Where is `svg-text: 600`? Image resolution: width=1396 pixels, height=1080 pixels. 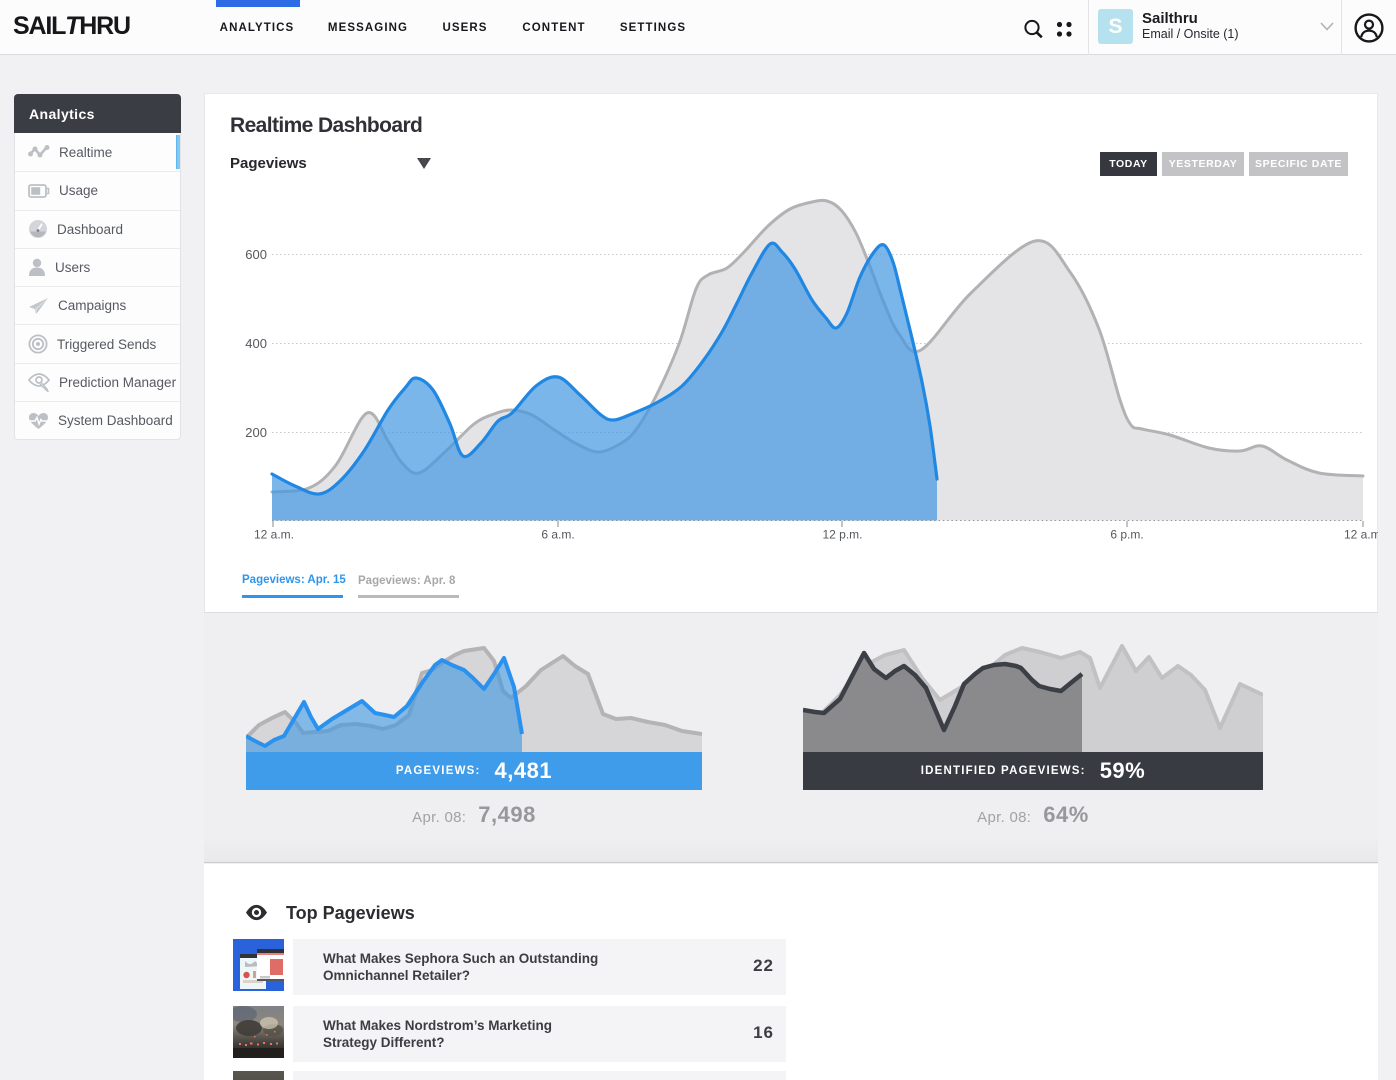 svg-text: 600 is located at coordinates (256, 254).